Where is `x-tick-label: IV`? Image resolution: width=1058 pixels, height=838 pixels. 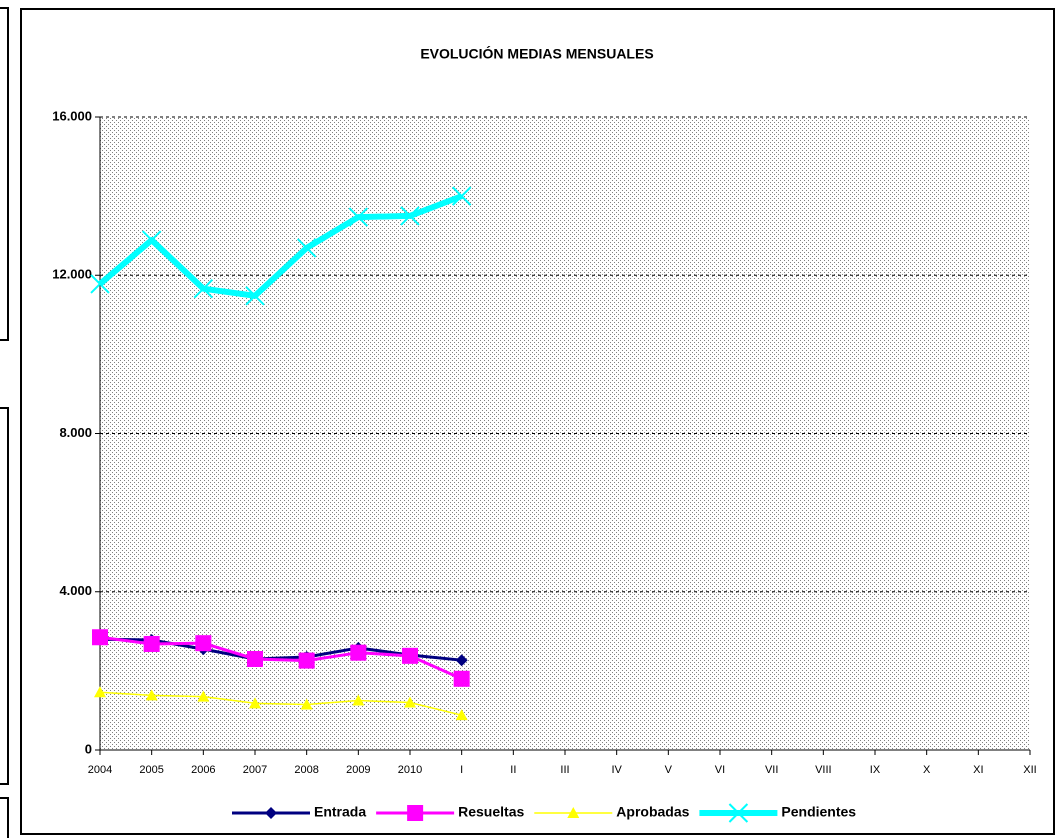 x-tick-label: IV is located at coordinates (616, 770).